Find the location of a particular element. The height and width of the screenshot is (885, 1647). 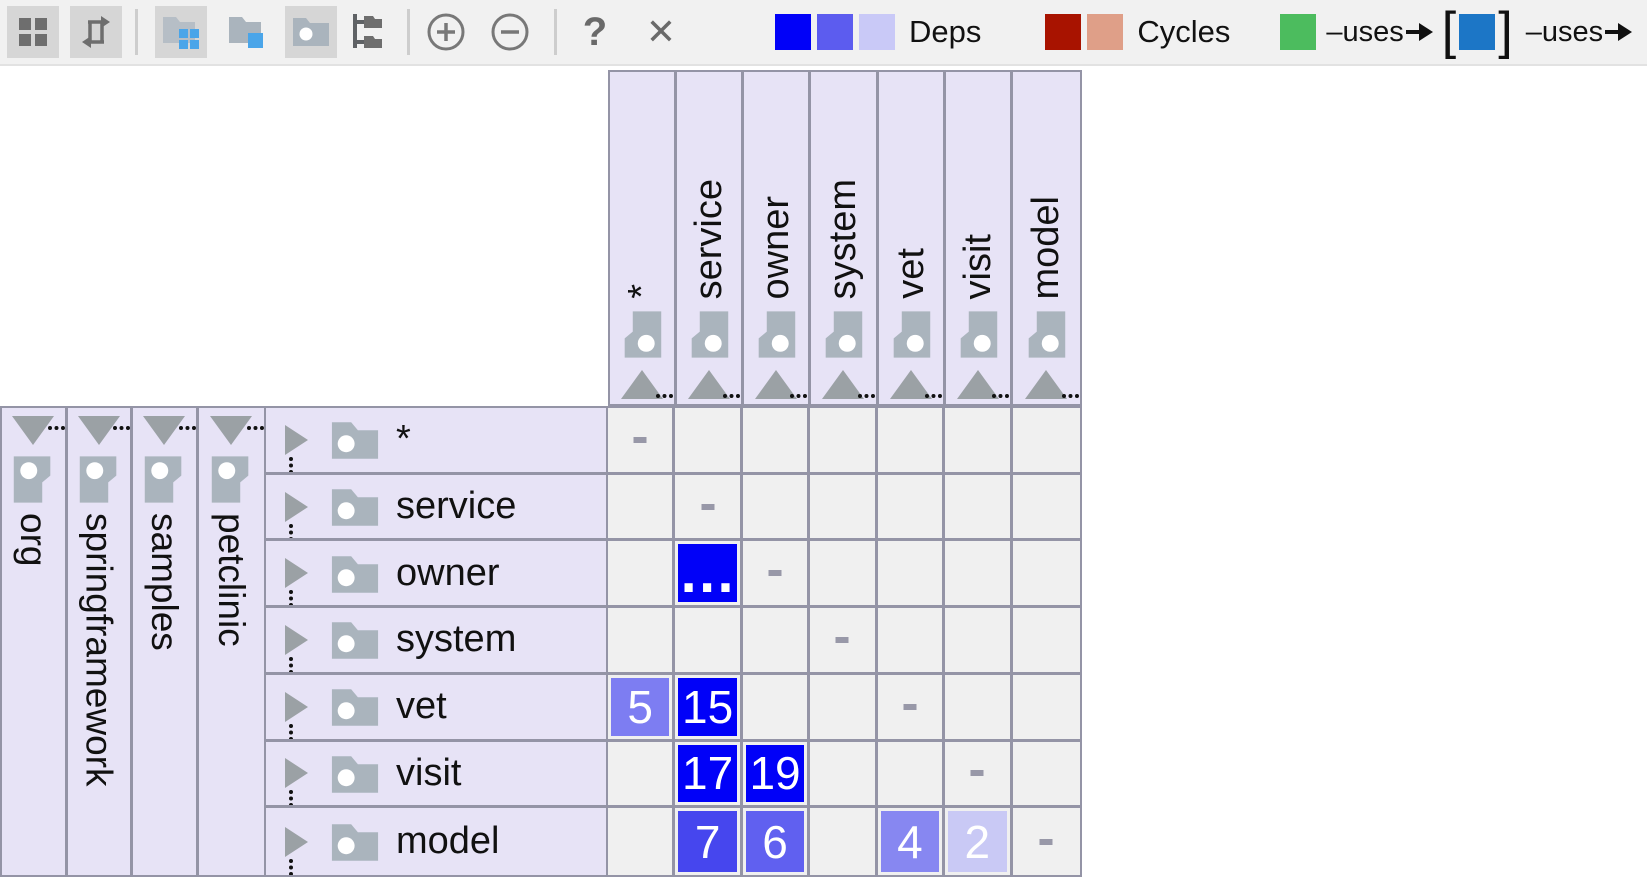

cell-service-* is located at coordinates (642, 508).